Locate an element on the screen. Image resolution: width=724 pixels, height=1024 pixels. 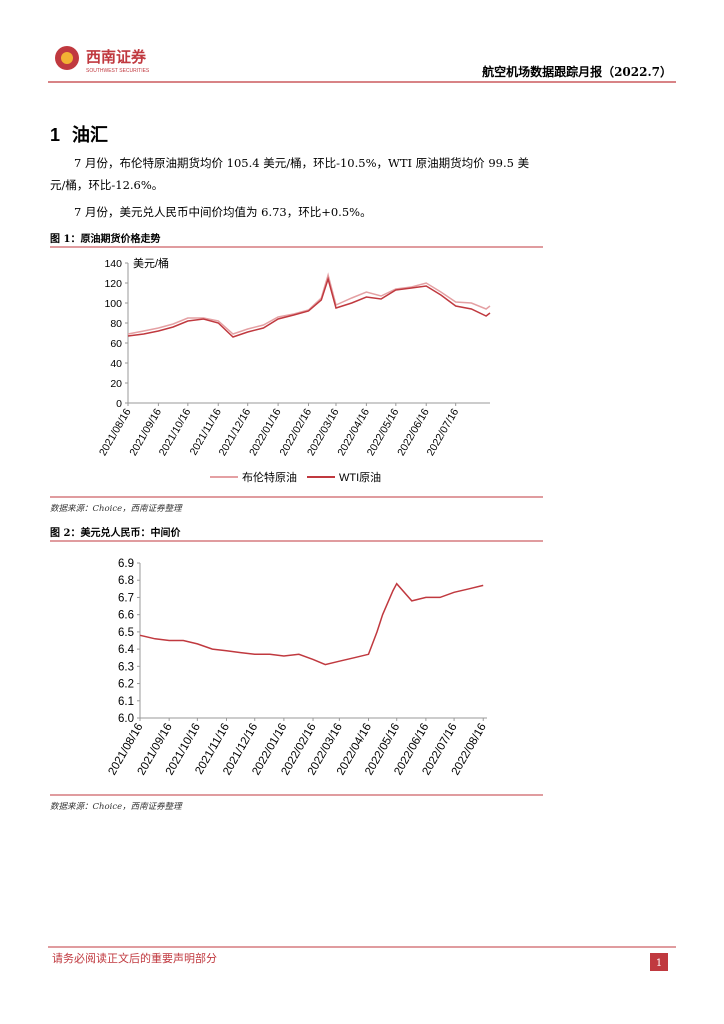
y-tick-label: 6.7 is located at coordinates (126, 598).